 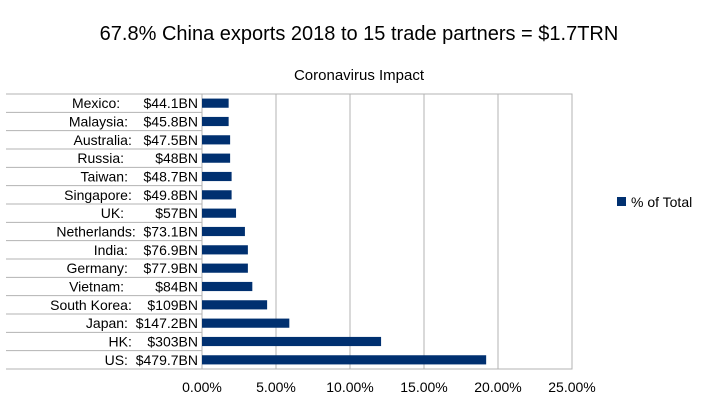 What do you see at coordinates (146, 250) in the screenshot?
I see `category-label: India: $76.9BN` at bounding box center [146, 250].